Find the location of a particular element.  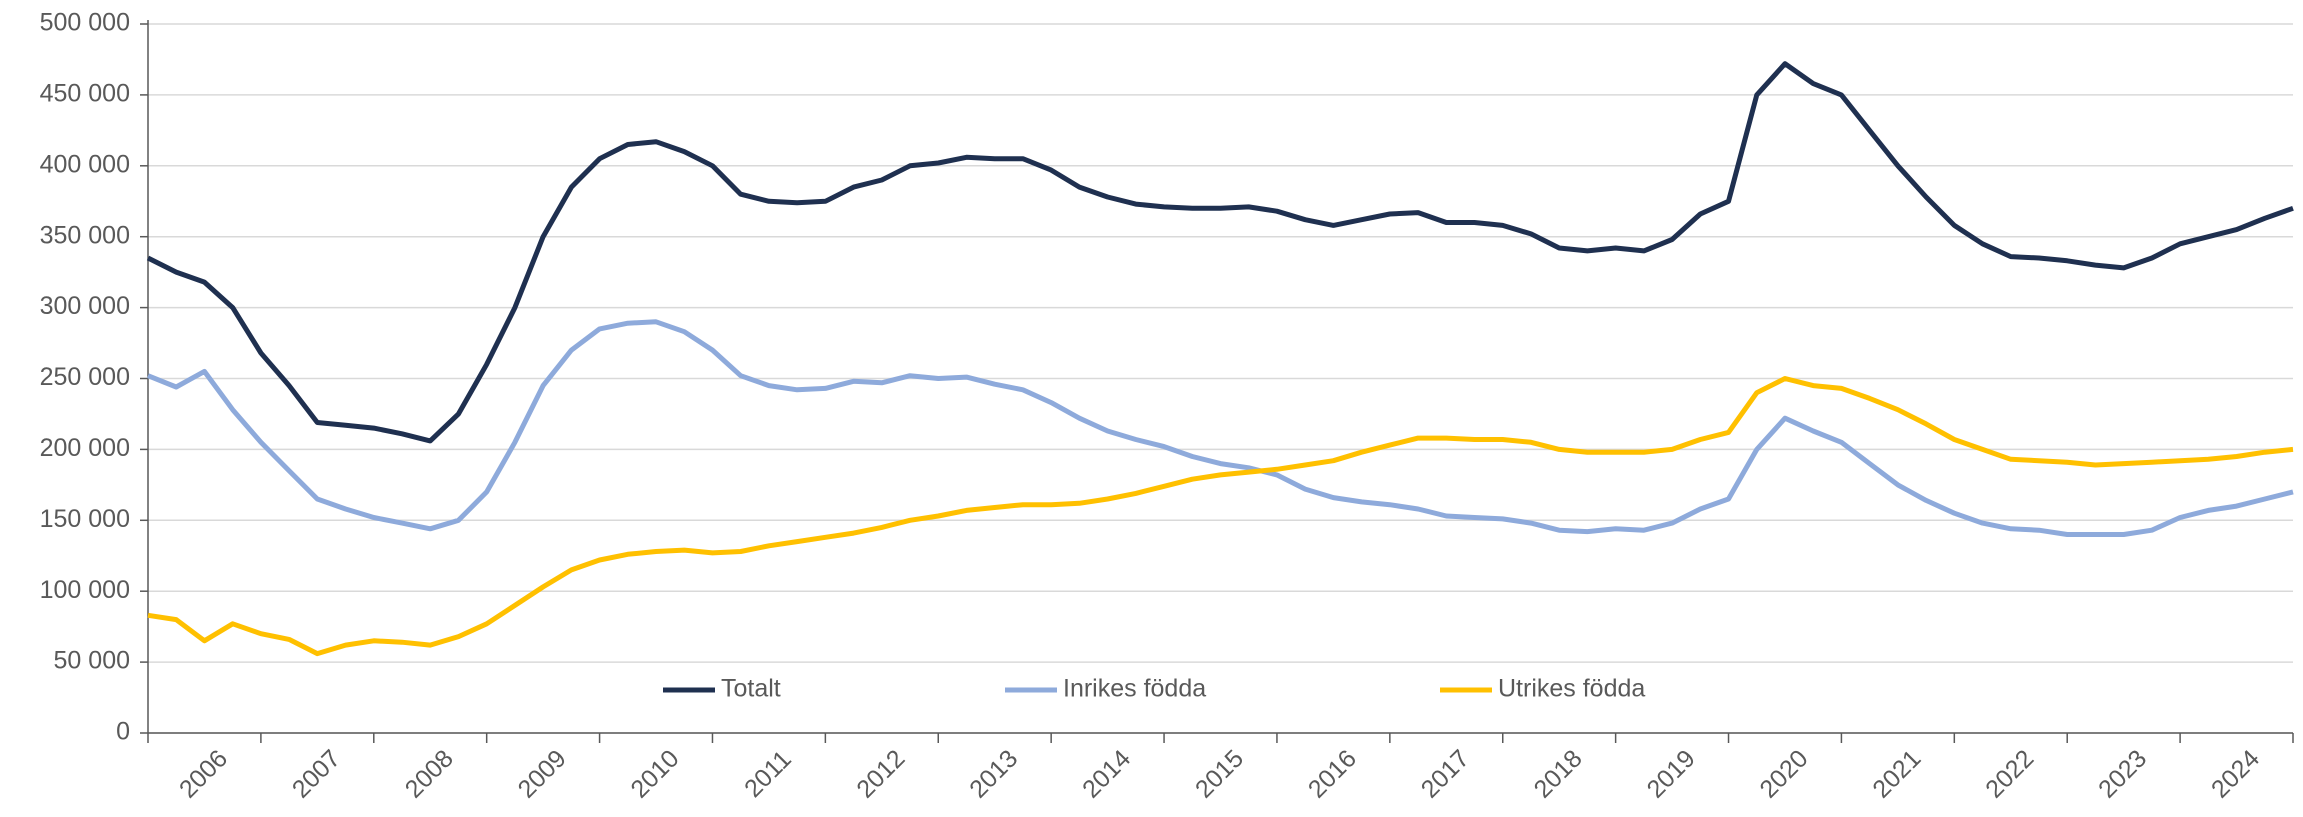

y-tick-label: 400 000 is located at coordinates (85, 164).